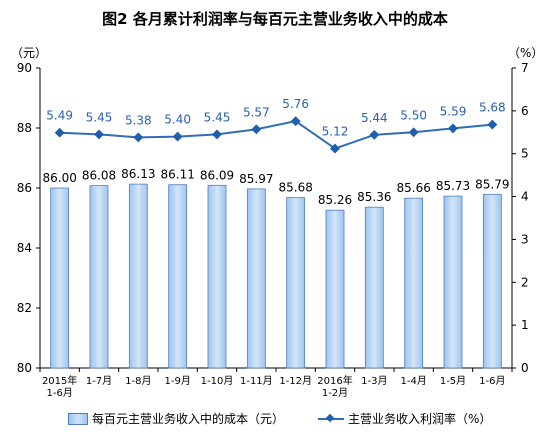  What do you see at coordinates (331, 419) in the screenshot?
I see `legend-line-swatch` at bounding box center [331, 419].